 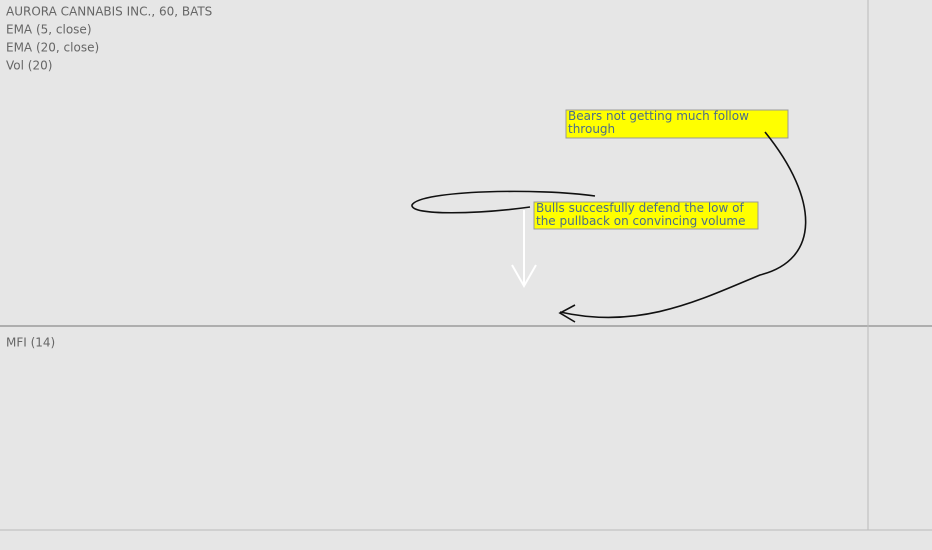 What do you see at coordinates (567, 313) in the screenshot?
I see `drawn-arrowhead` at bounding box center [567, 313].